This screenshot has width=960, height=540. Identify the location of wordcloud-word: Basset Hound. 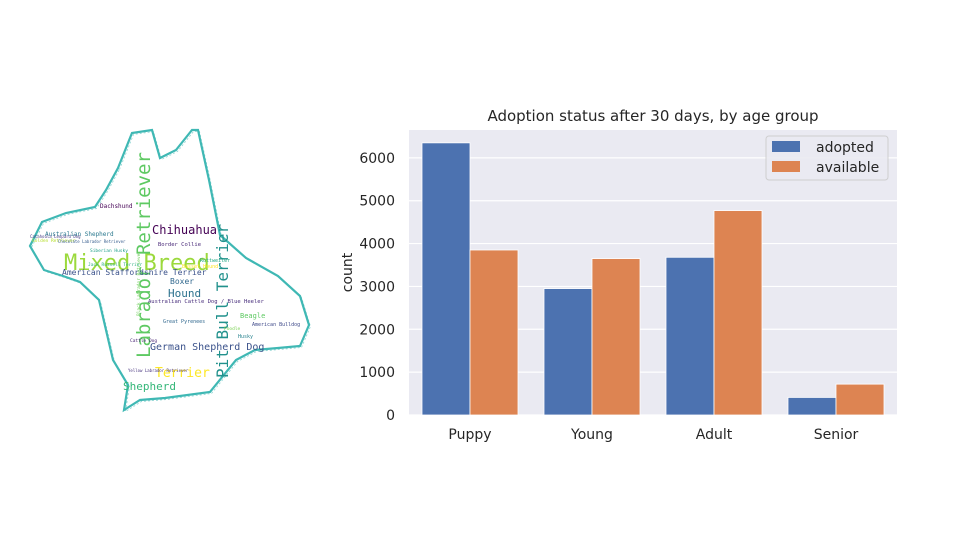
(200, 267).